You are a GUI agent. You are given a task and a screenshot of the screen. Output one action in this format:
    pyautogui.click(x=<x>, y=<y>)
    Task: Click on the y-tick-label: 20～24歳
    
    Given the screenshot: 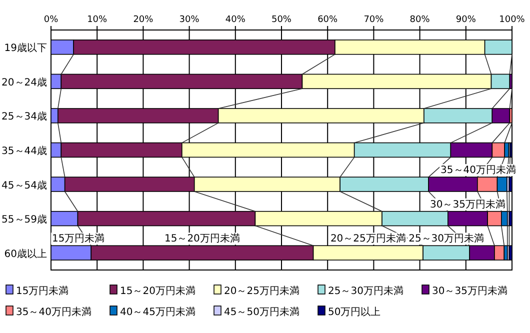 What is the action you would take?
    pyautogui.click(x=24, y=82)
    